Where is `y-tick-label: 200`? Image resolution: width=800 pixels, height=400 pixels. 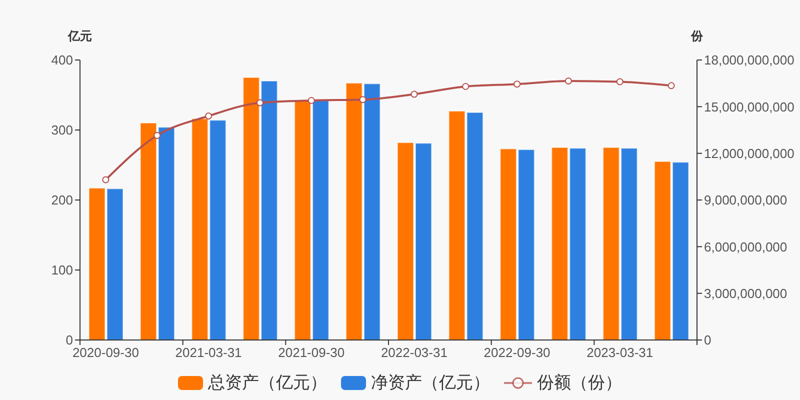 y-tick-label: 200 is located at coordinates (62, 200).